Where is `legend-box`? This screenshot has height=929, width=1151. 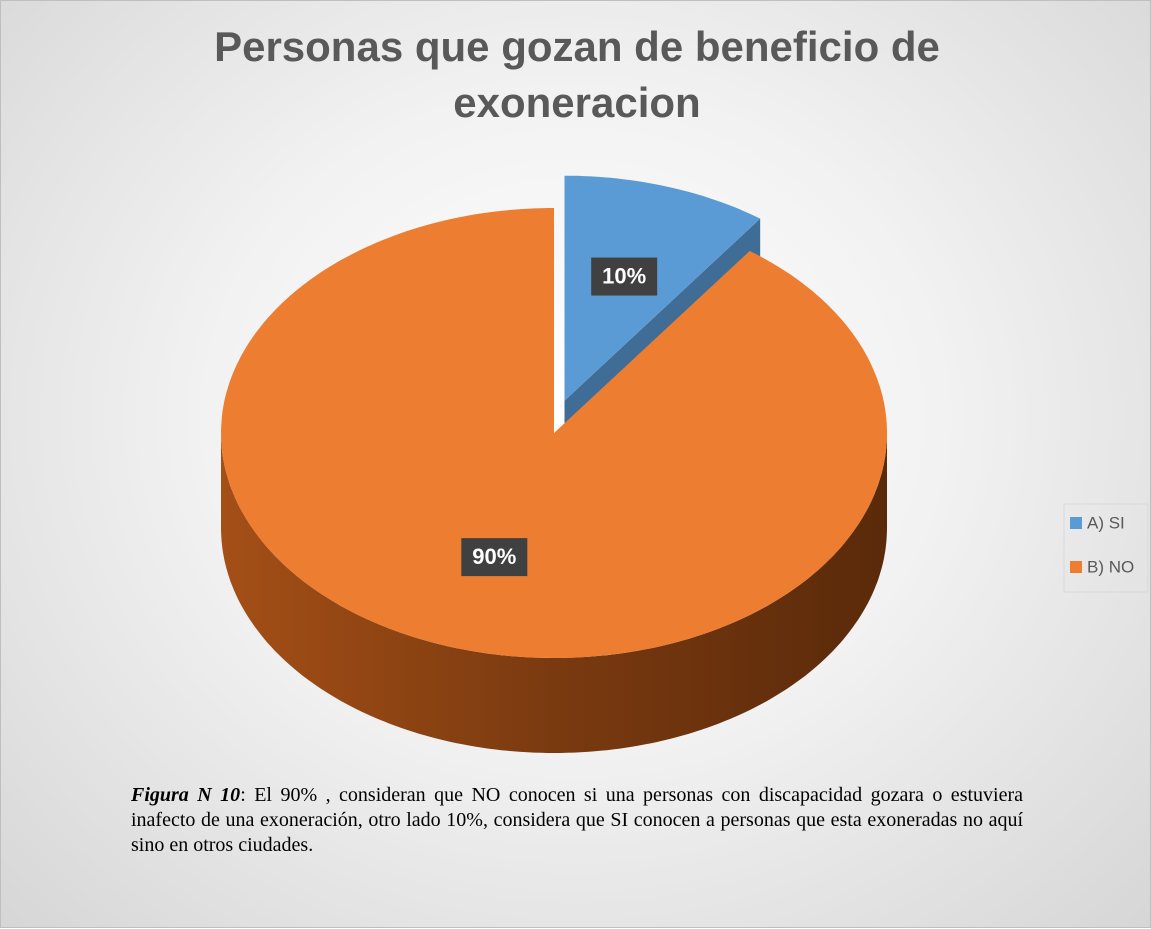 legend-box is located at coordinates (1106, 548).